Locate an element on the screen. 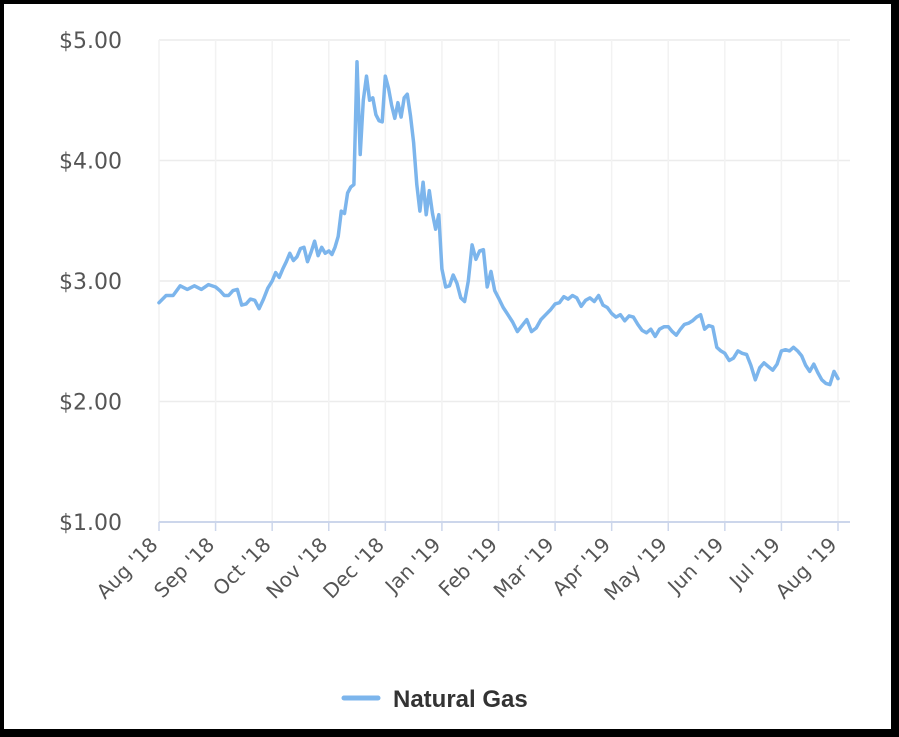 The height and width of the screenshot is (737, 899). x-tick-label: May '19 is located at coordinates (635, 569).